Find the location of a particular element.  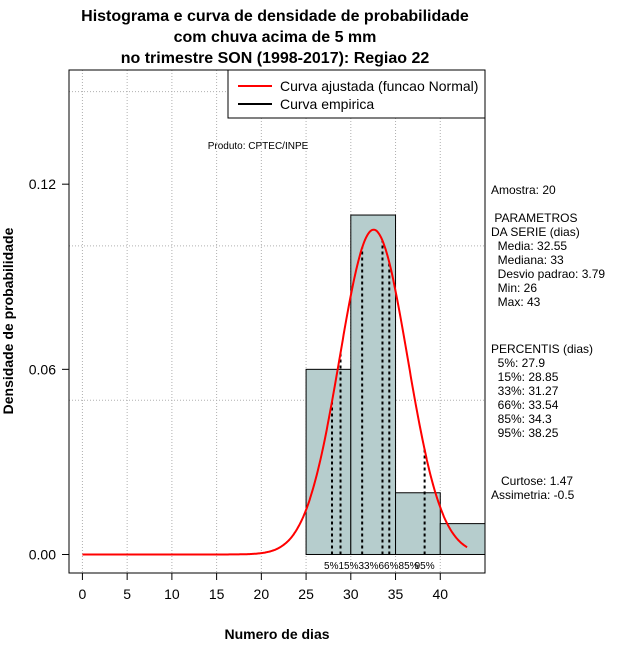

percentile-axis-labels: 5%15%33%66%85% is located at coordinates (371, 566).